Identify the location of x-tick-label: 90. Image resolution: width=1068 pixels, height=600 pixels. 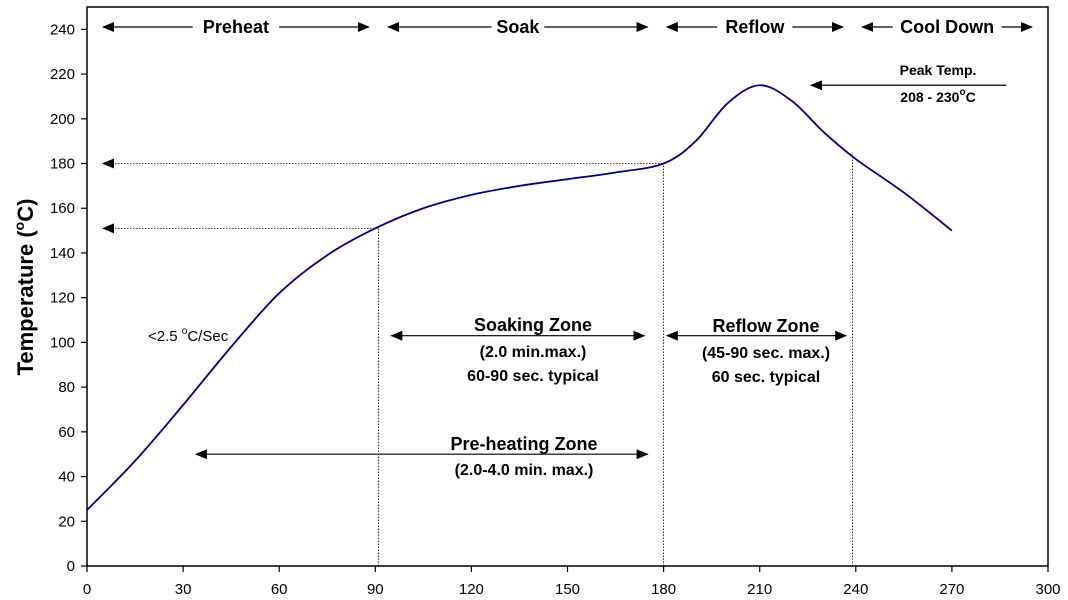
(375, 589).